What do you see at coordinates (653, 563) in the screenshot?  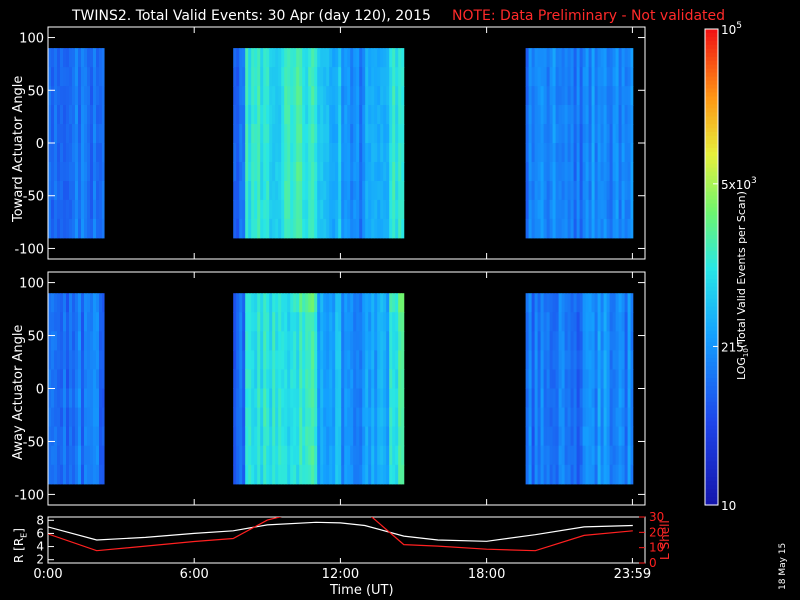 I see `y-tick-right-label: 0` at bounding box center [653, 563].